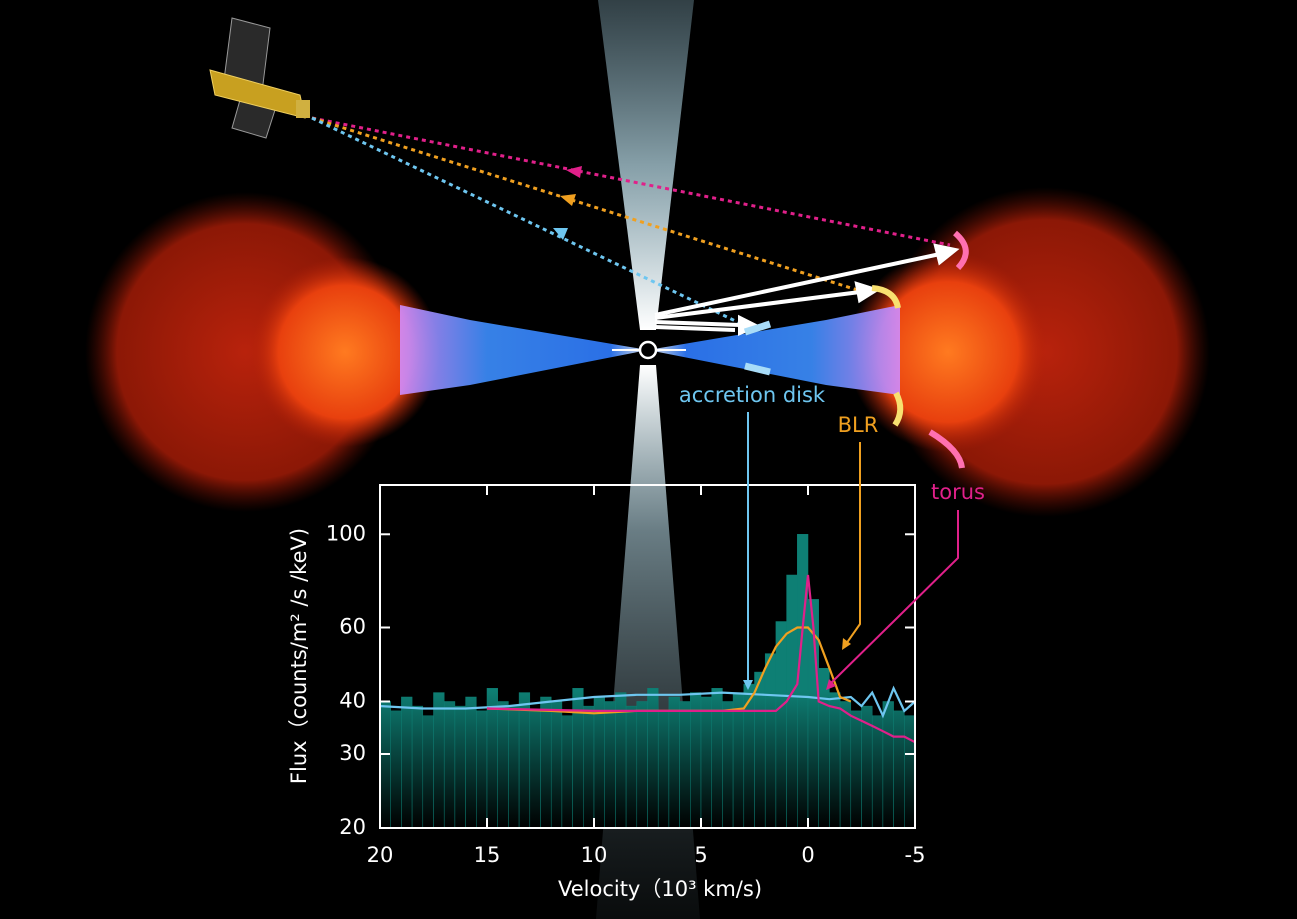 This screenshot has height=919, width=1297. I want to click on y-tick-label: 60, so click(352, 627).